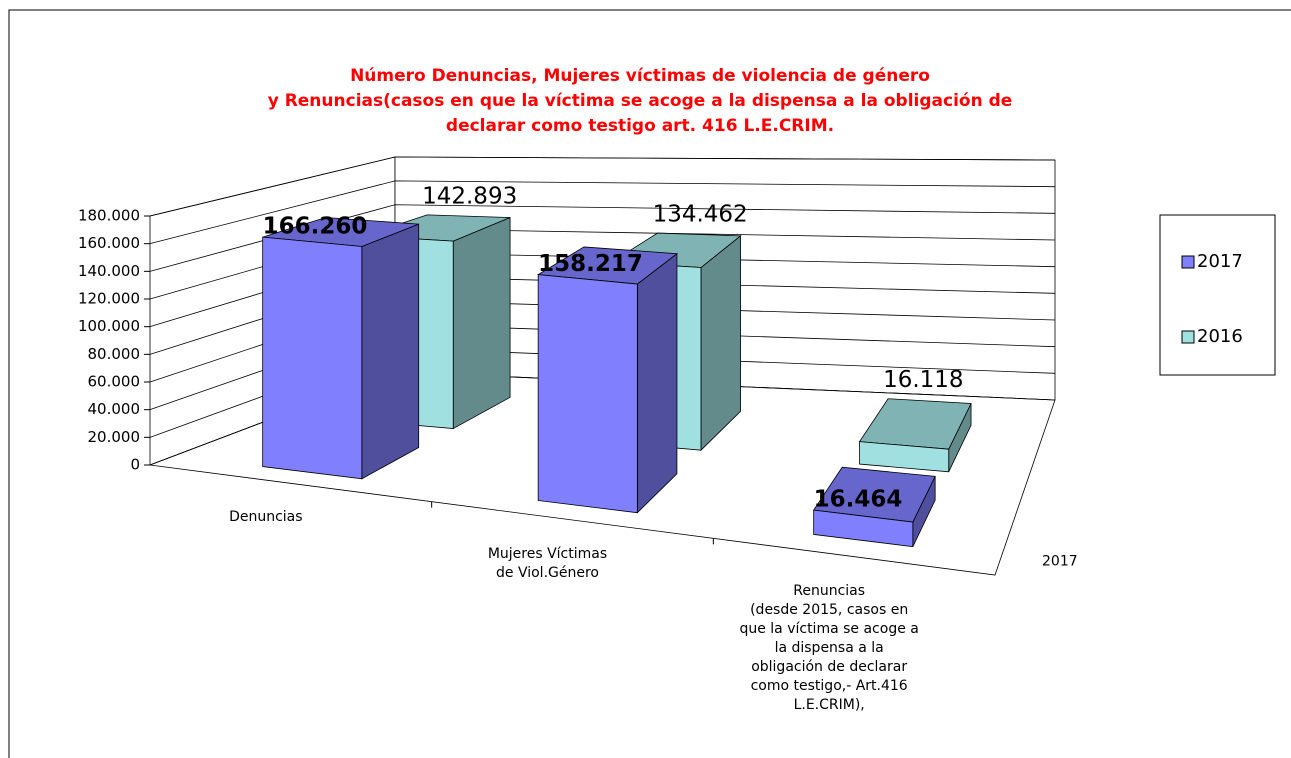  Describe the element at coordinates (1217, 295) in the screenshot. I see `legend-box` at that location.